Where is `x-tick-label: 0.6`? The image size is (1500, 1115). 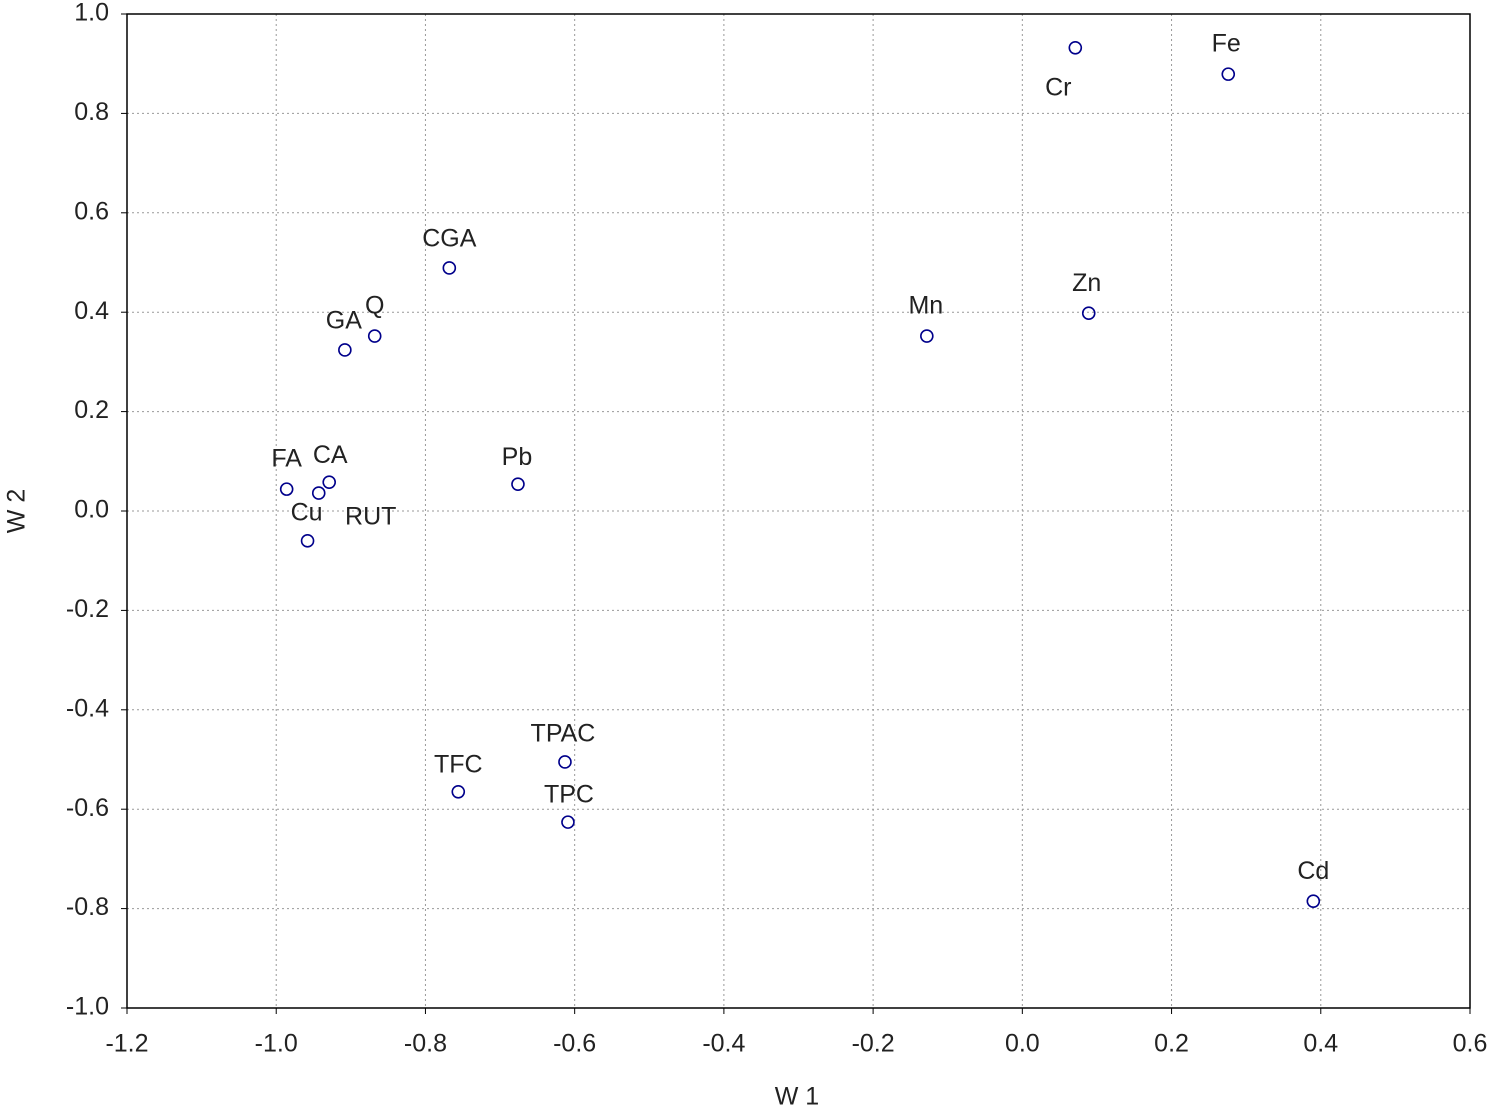 x-tick-label: 0.6 is located at coordinates (1470, 1044).